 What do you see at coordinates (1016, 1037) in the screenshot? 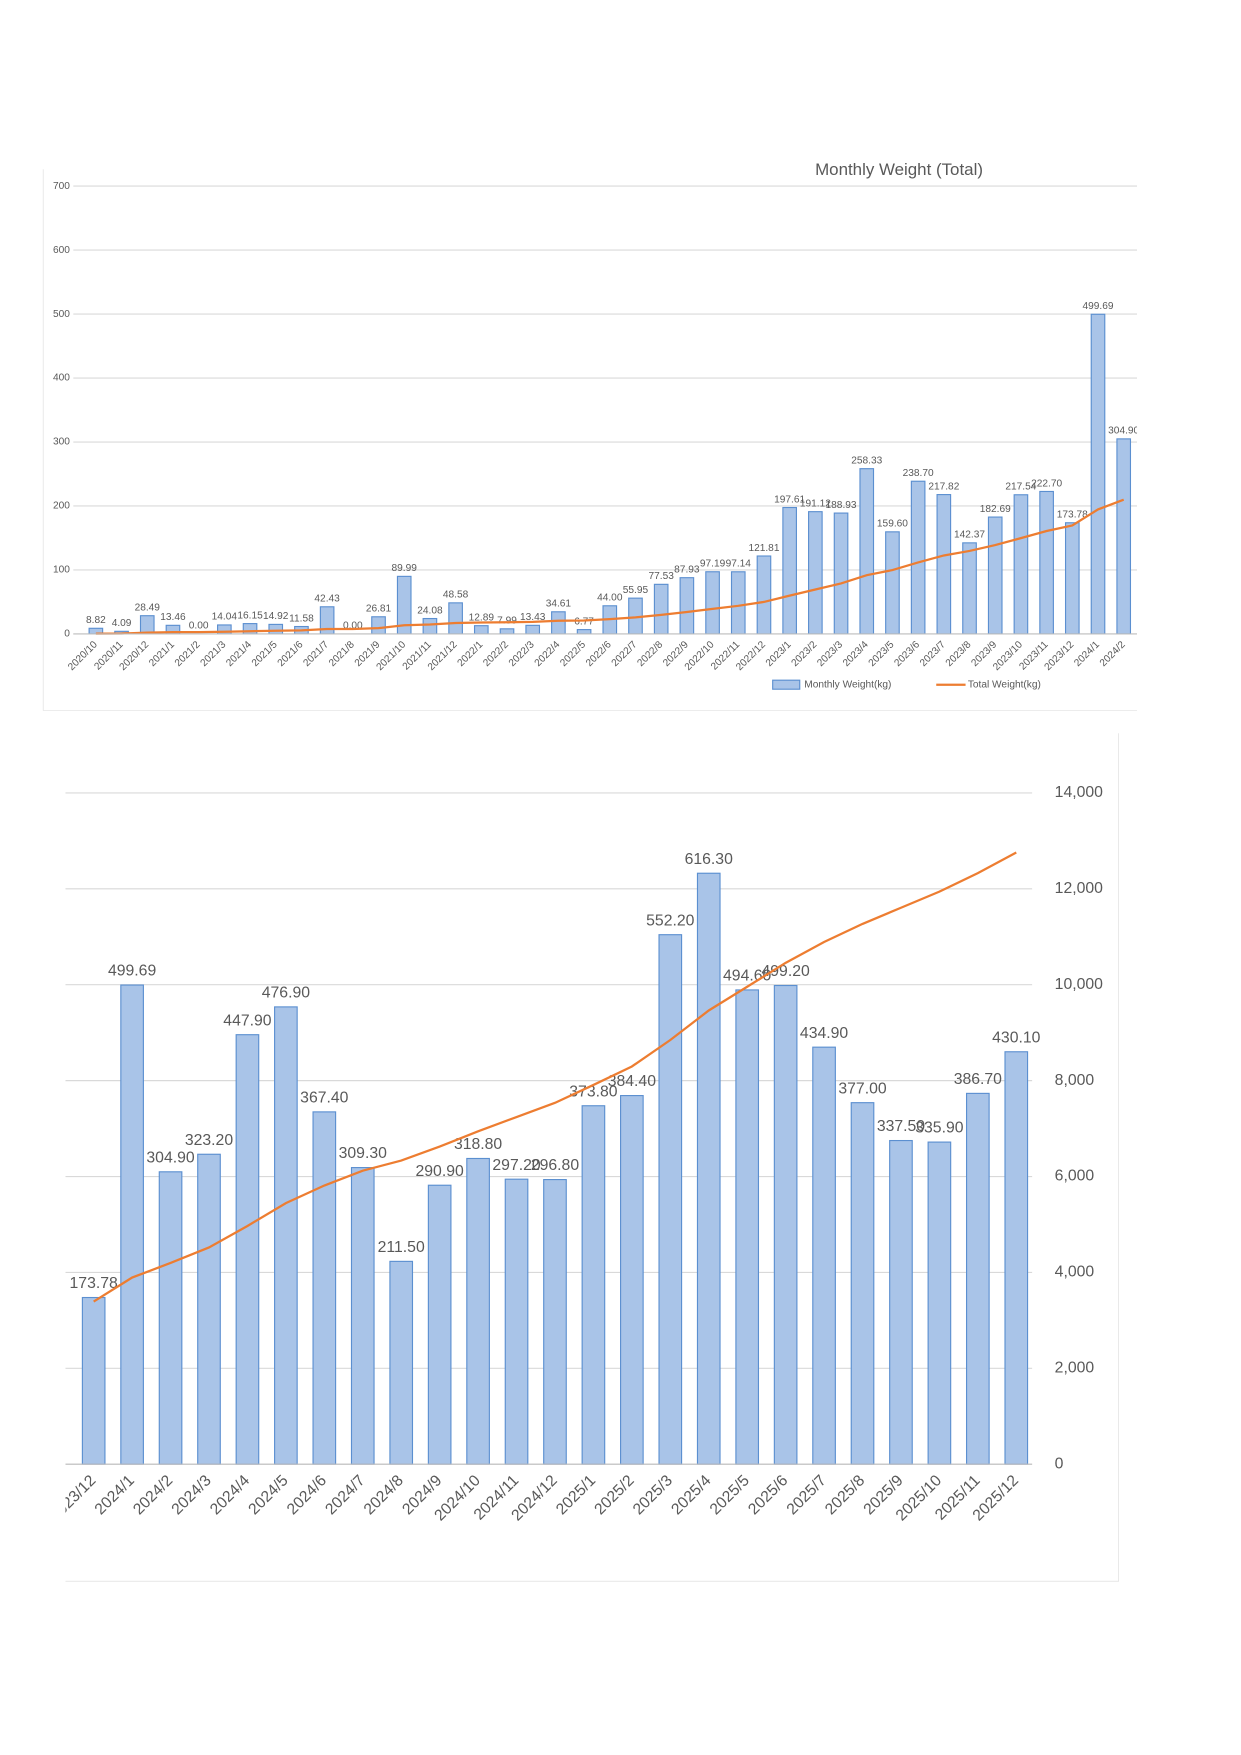
I see `data-label: 430.10` at bounding box center [1016, 1037].